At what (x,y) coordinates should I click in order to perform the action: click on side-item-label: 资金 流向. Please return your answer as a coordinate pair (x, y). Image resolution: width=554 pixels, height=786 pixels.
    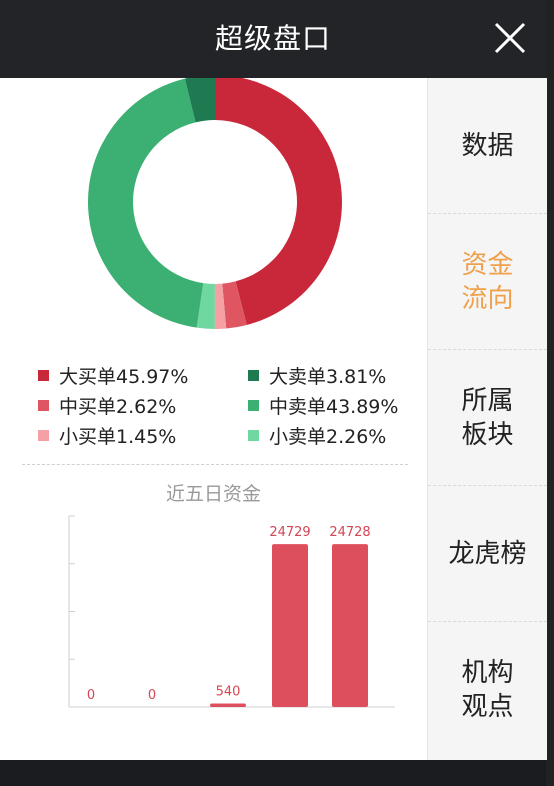
    Looking at the image, I should click on (487, 281).